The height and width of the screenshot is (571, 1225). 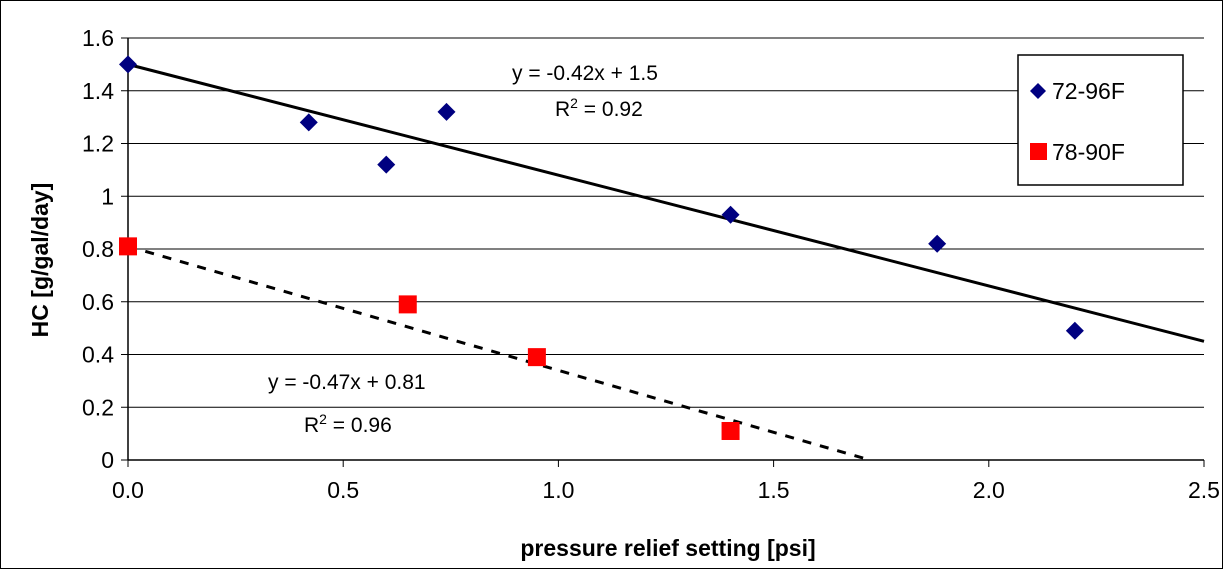 I want to click on legend-box, so click(x=1100, y=120).